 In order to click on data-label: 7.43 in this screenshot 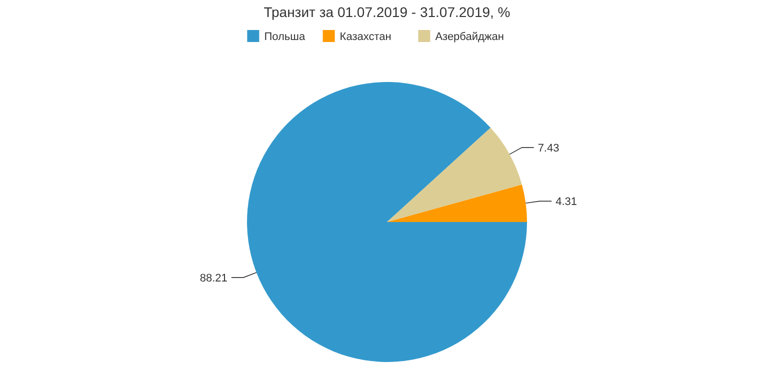, I will do `click(549, 148)`.